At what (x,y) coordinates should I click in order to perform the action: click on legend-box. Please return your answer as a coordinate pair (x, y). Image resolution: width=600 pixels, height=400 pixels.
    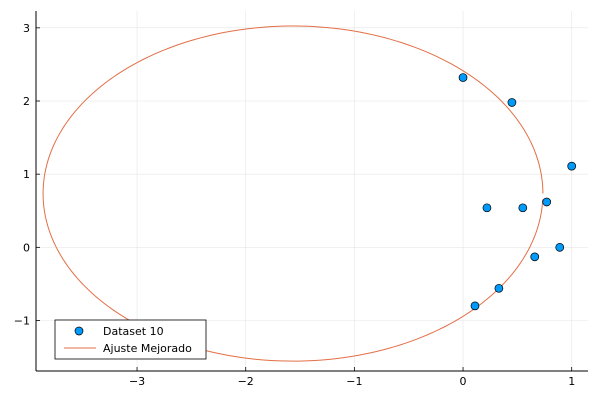
    Looking at the image, I should click on (130, 339).